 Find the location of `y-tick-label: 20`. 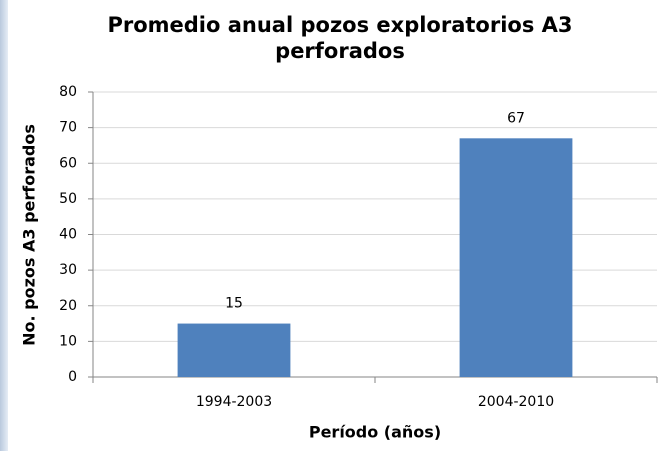

y-tick-label: 20 is located at coordinates (68, 306).